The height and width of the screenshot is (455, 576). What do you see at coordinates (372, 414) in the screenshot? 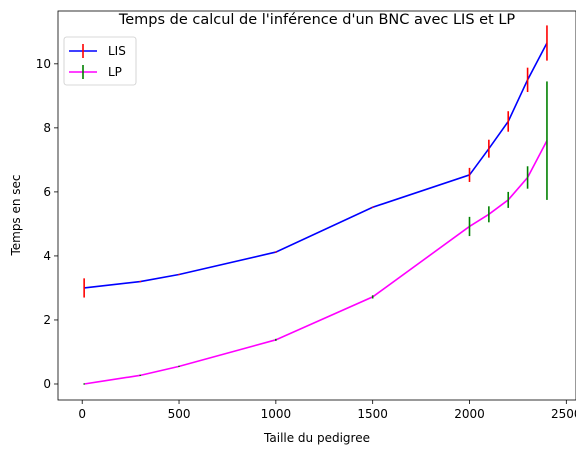
I see `x-tick-label: 1500` at bounding box center [372, 414].